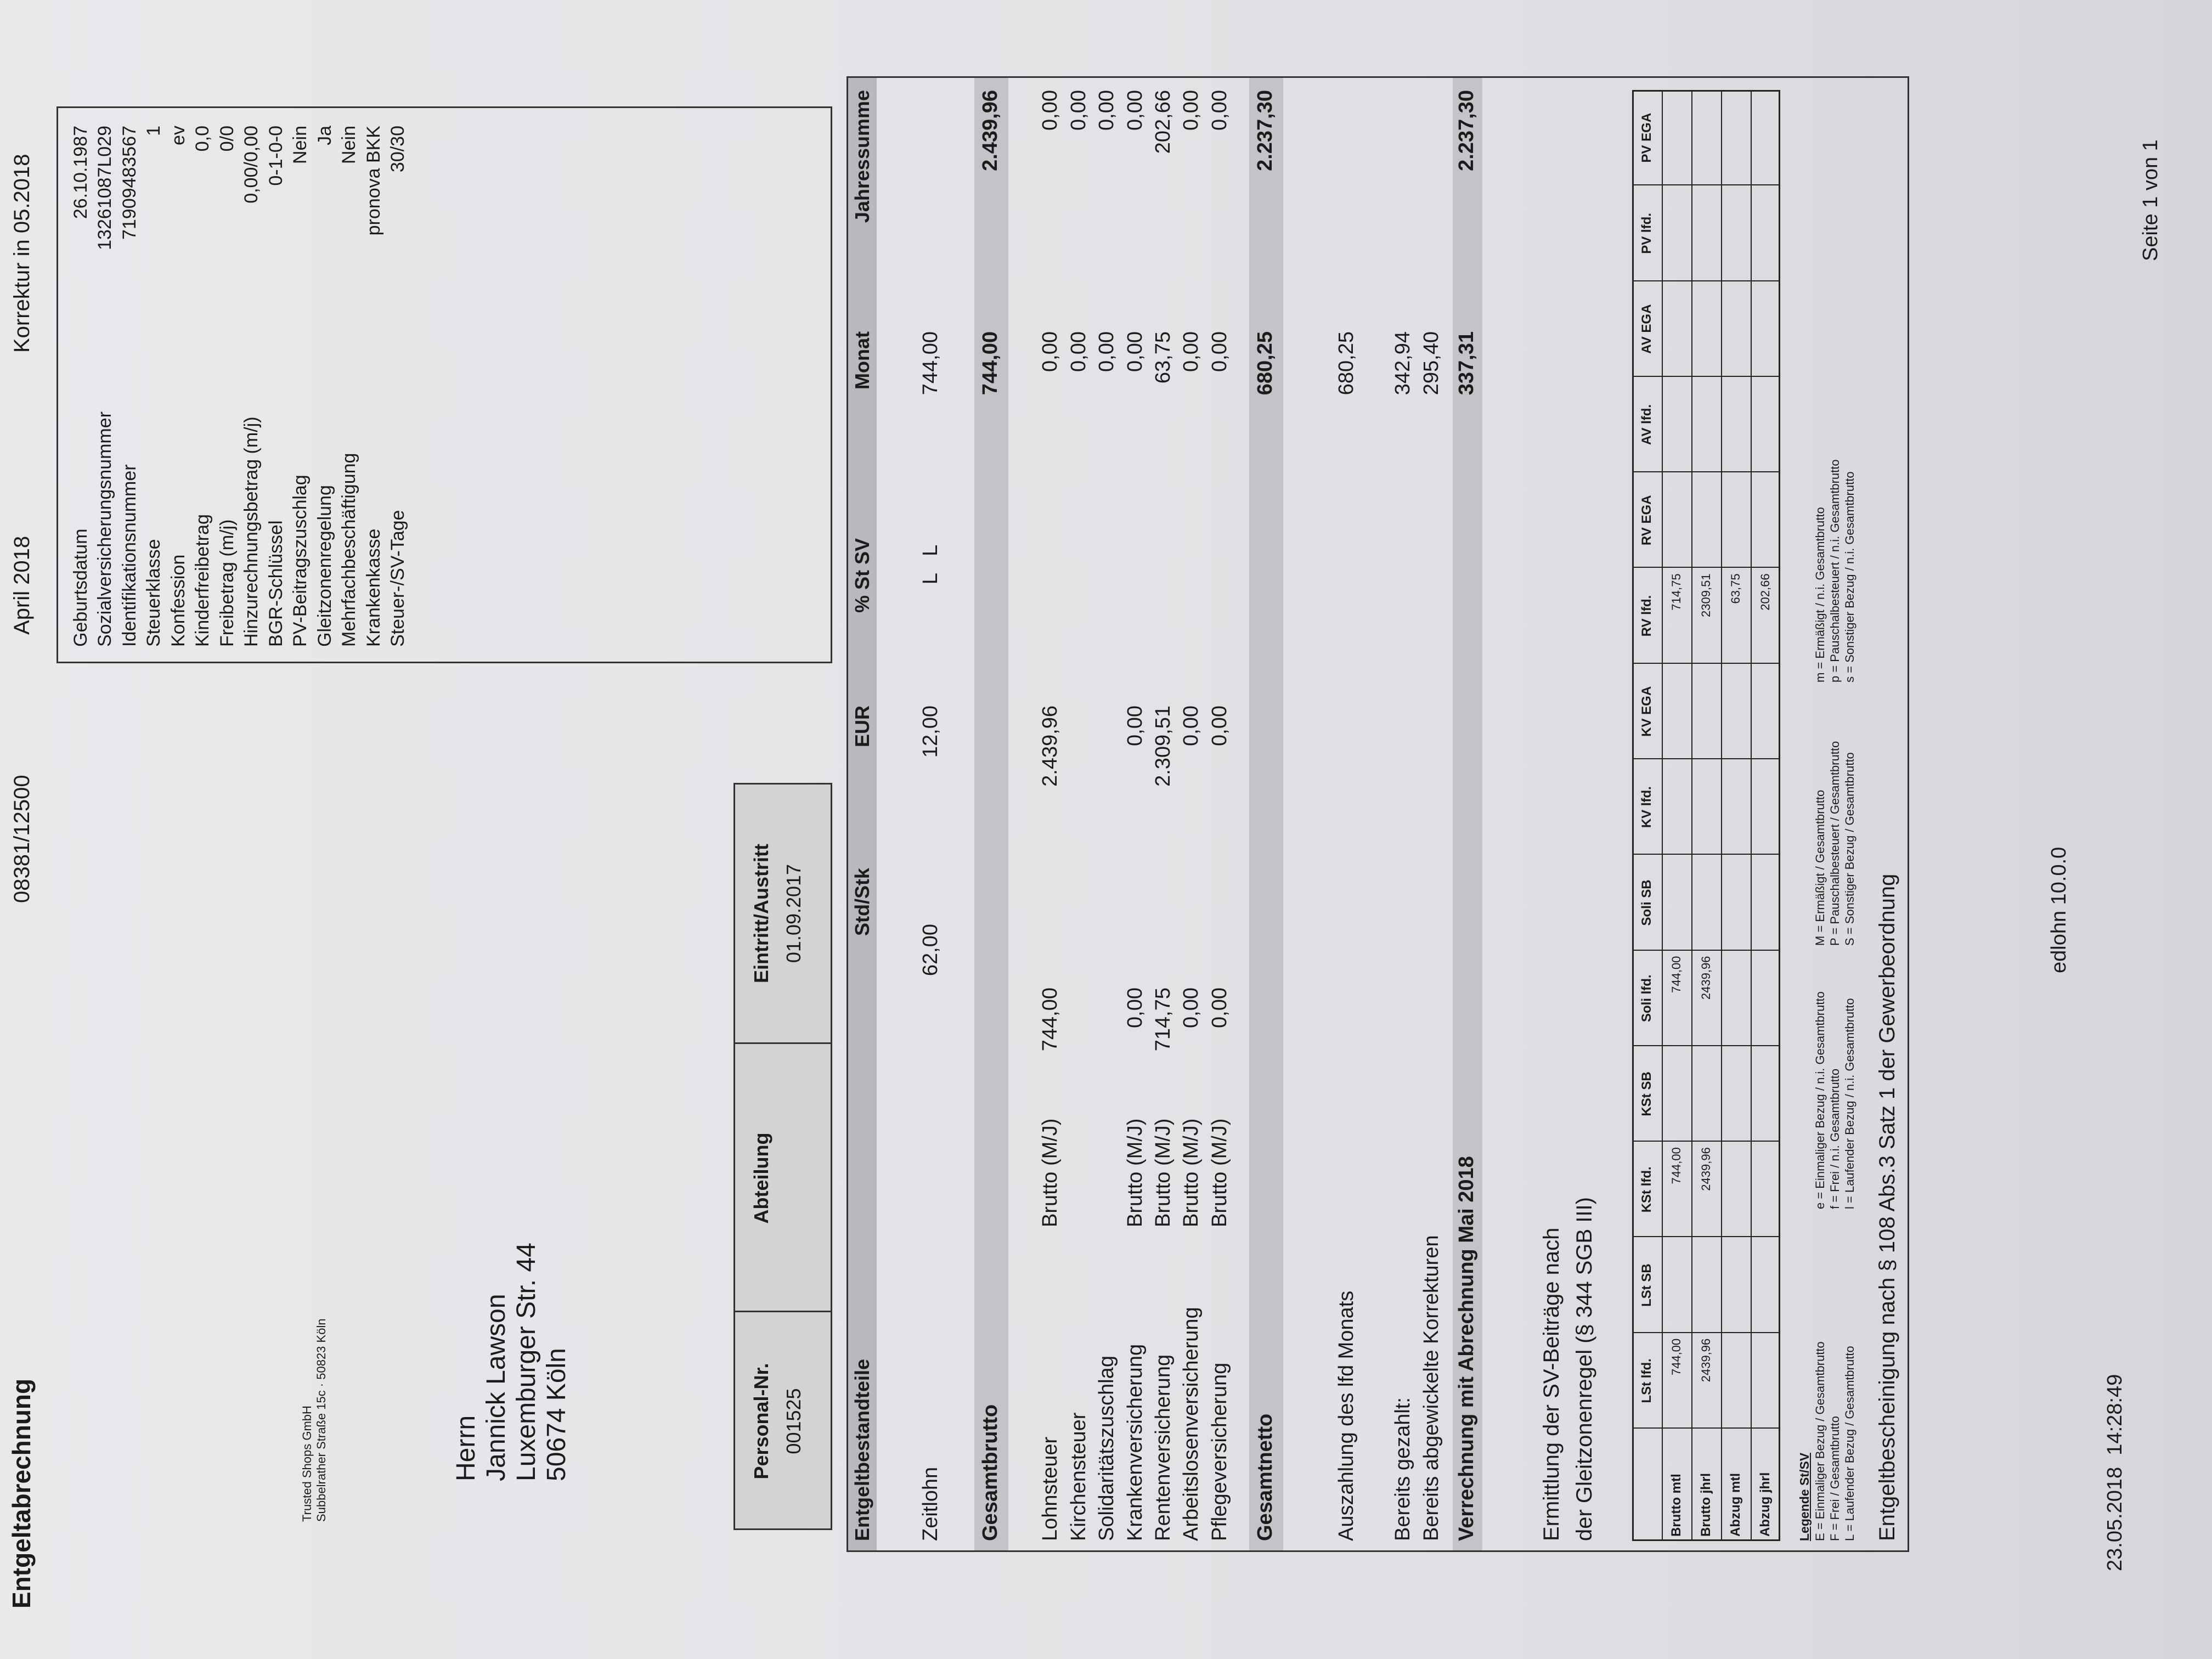  What do you see at coordinates (1403, 1469) in the screenshot?
I see `row-label: Bereits gezahlt:` at bounding box center [1403, 1469].